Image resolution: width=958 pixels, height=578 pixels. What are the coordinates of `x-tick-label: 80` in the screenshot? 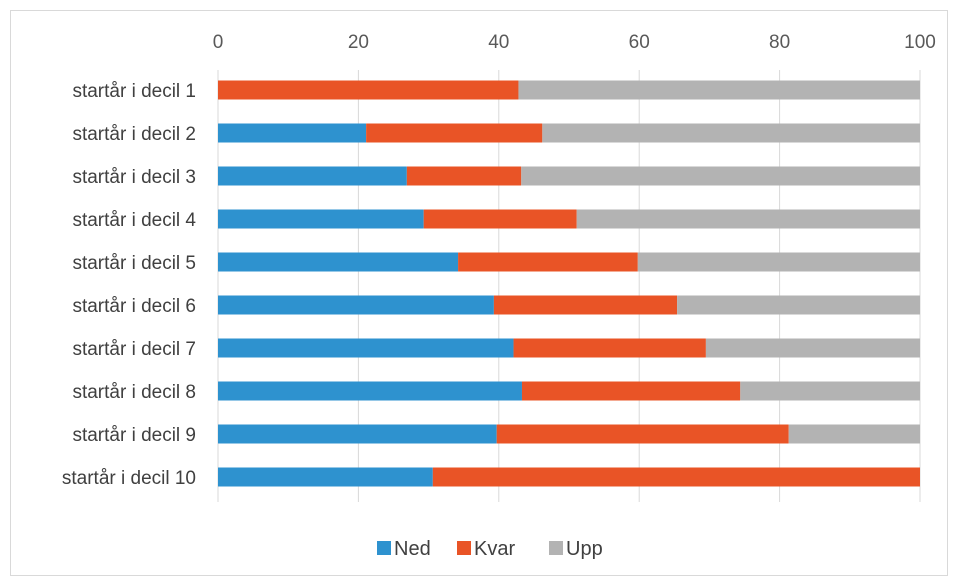 It's located at (779, 42).